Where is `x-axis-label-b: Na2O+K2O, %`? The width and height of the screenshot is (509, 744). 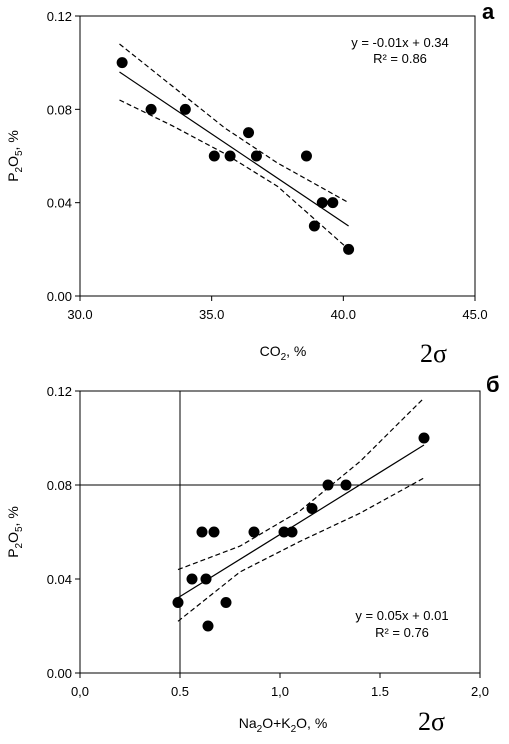 x-axis-label-b: Na2O+K2O, % is located at coordinates (283, 725).